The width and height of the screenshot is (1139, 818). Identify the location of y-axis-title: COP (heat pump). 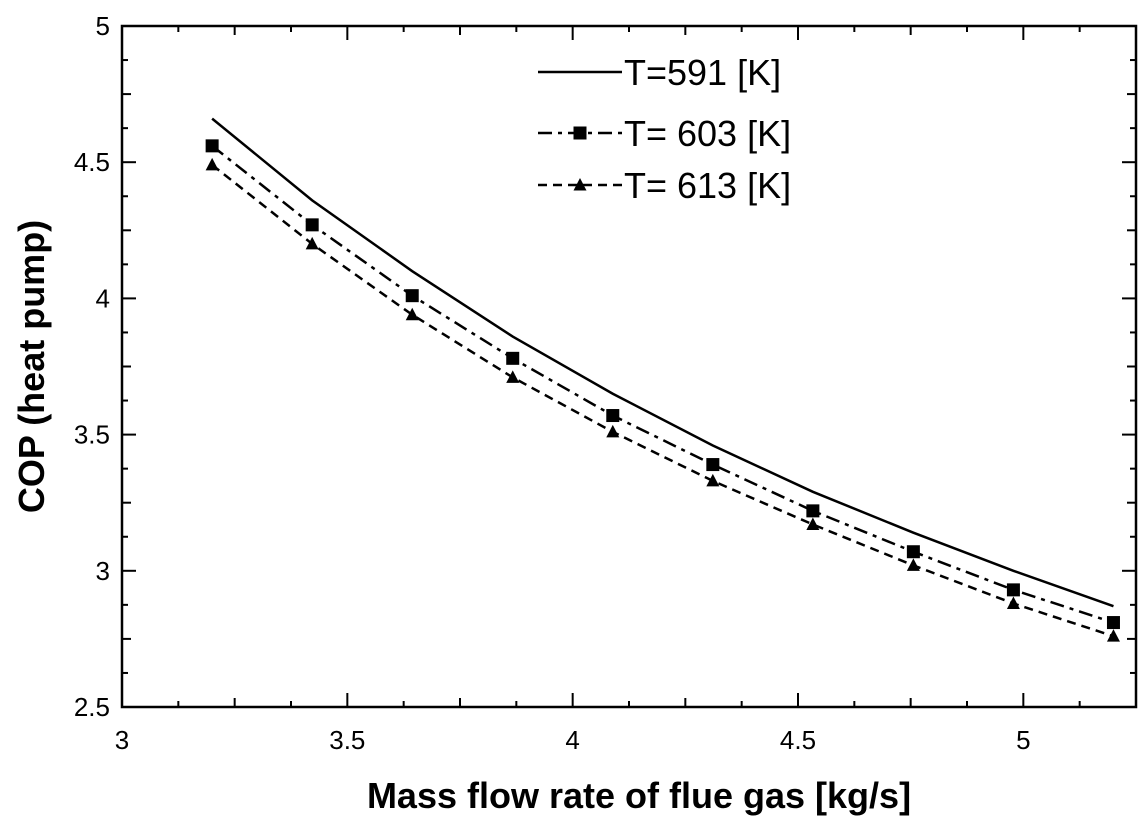
(31, 366).